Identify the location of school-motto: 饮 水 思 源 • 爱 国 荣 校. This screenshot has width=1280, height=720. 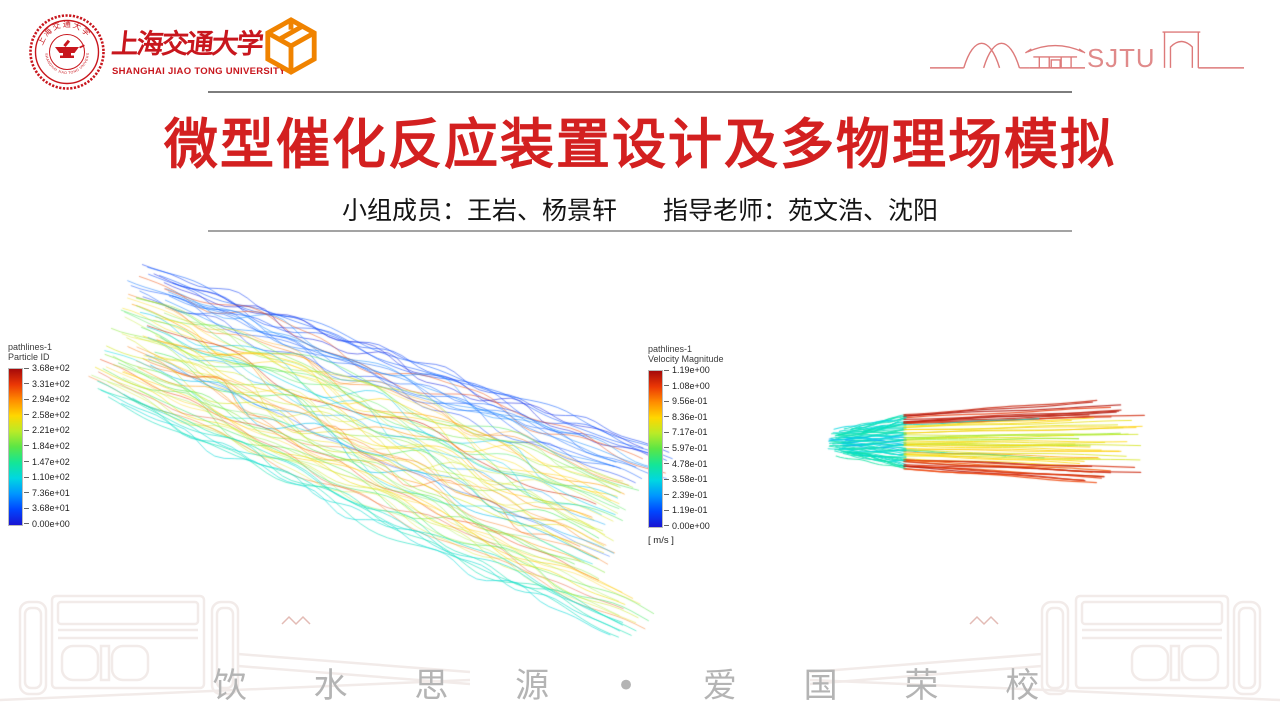
(640, 686).